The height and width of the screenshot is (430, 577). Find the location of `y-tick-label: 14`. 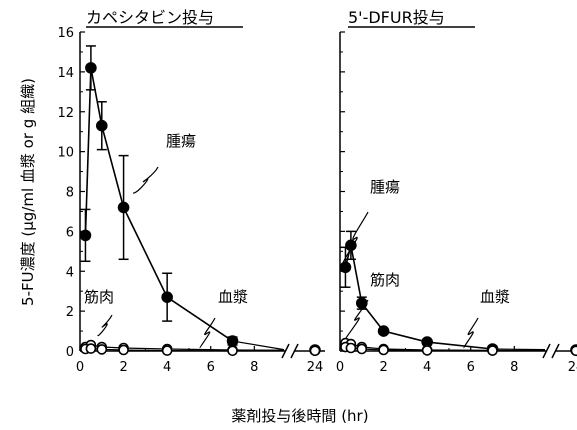

y-tick-label: 14 is located at coordinates (65, 73).